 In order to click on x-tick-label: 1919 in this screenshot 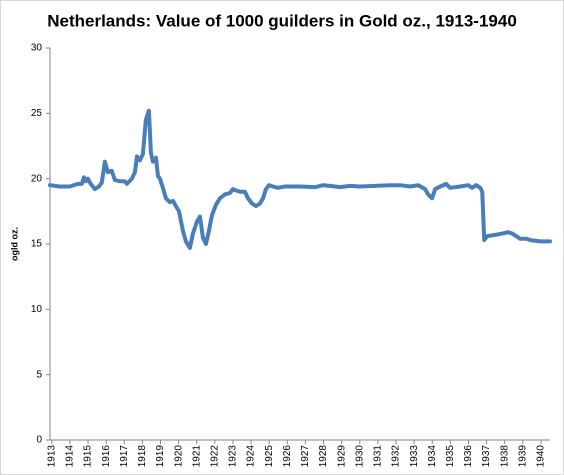, I will do `click(160, 456)`.